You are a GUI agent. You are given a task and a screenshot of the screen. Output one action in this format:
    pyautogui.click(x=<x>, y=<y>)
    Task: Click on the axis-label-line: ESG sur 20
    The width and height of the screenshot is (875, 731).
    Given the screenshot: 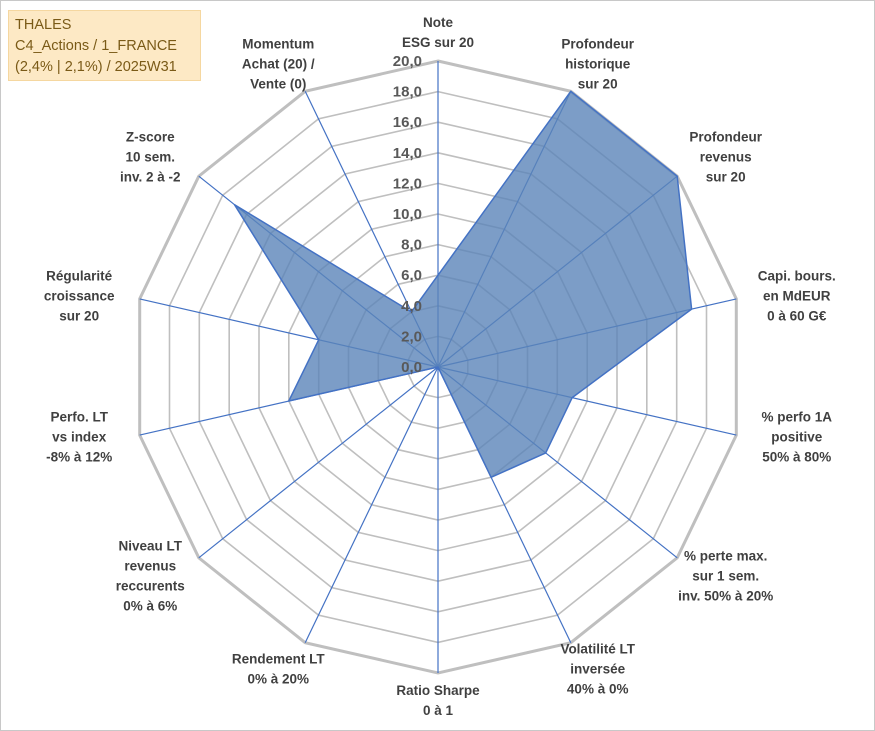 What is the action you would take?
    pyautogui.click(x=438, y=42)
    